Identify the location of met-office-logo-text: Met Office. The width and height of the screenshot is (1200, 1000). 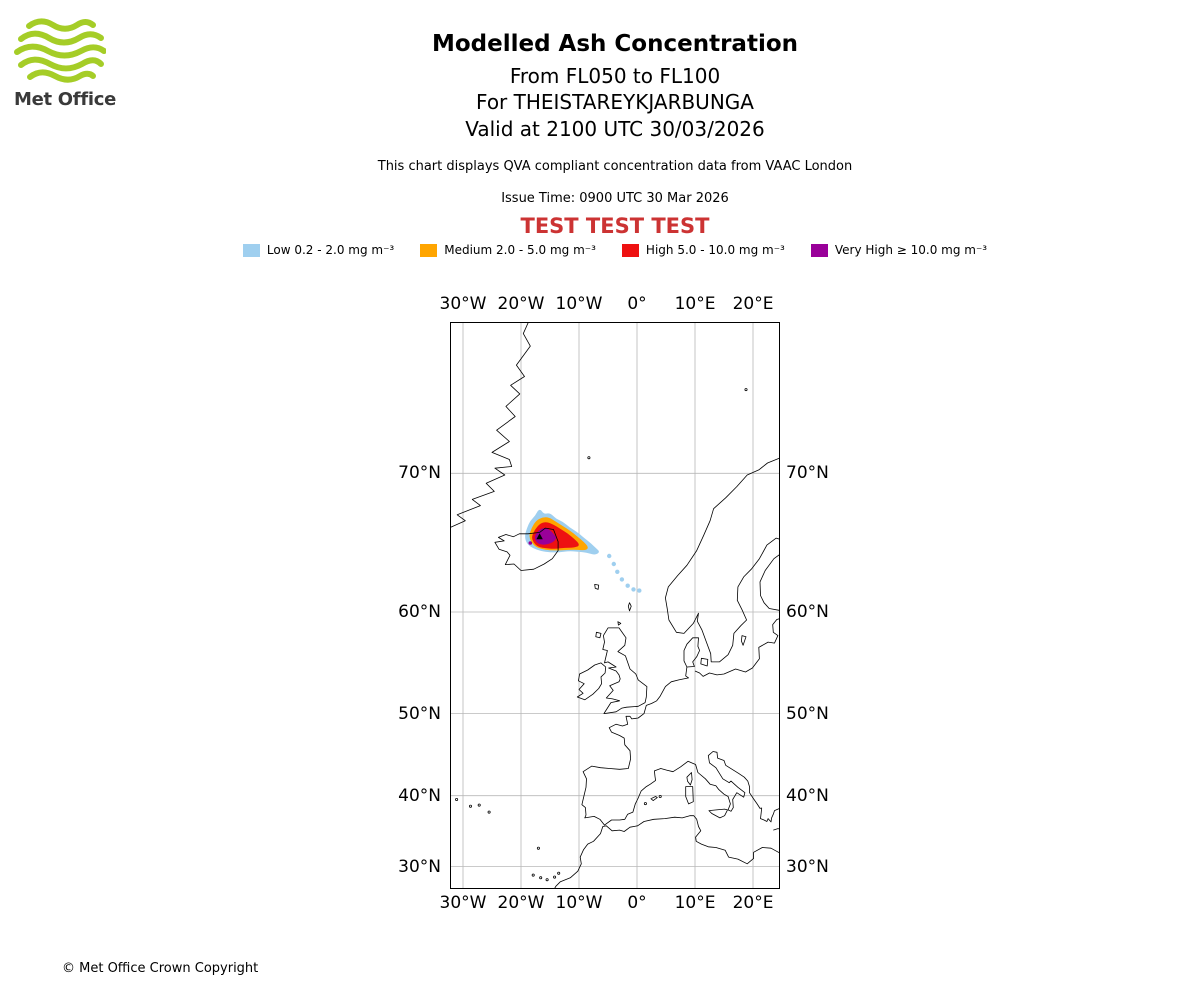
(65, 99).